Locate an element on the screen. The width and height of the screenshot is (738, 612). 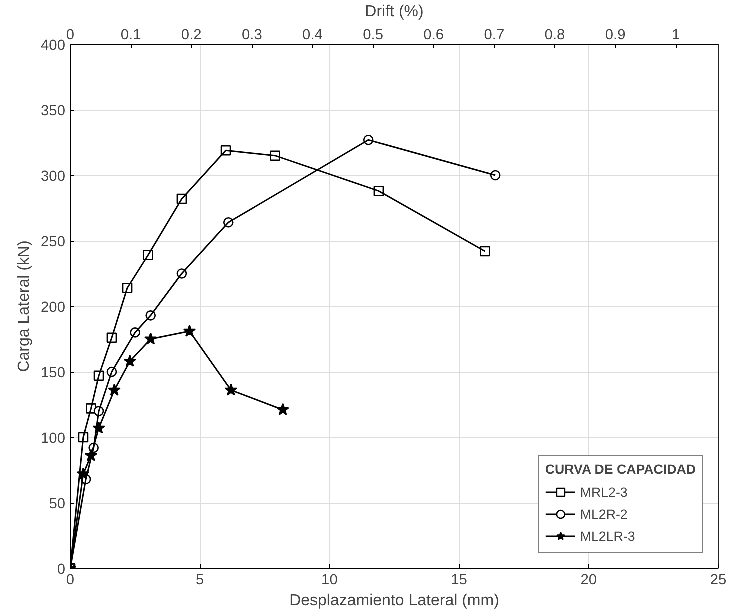
legend-label: ML2LR-3 is located at coordinates (608, 536).